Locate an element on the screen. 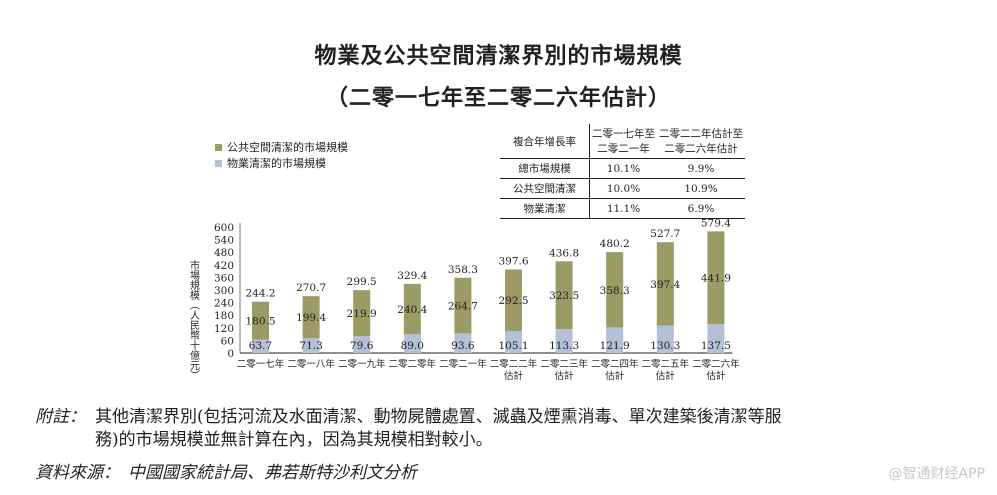 This screenshot has height=495, width=997. data-label-public: 240.4 is located at coordinates (412, 310).